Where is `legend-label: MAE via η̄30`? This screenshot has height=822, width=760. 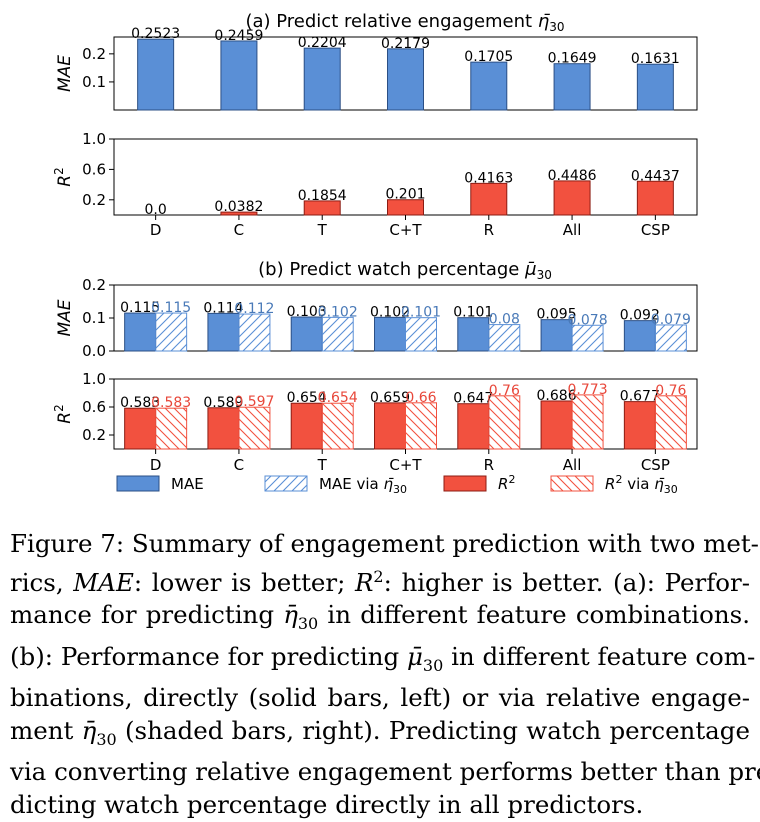
legend-label: MAE via η̄30 is located at coordinates (363, 485).